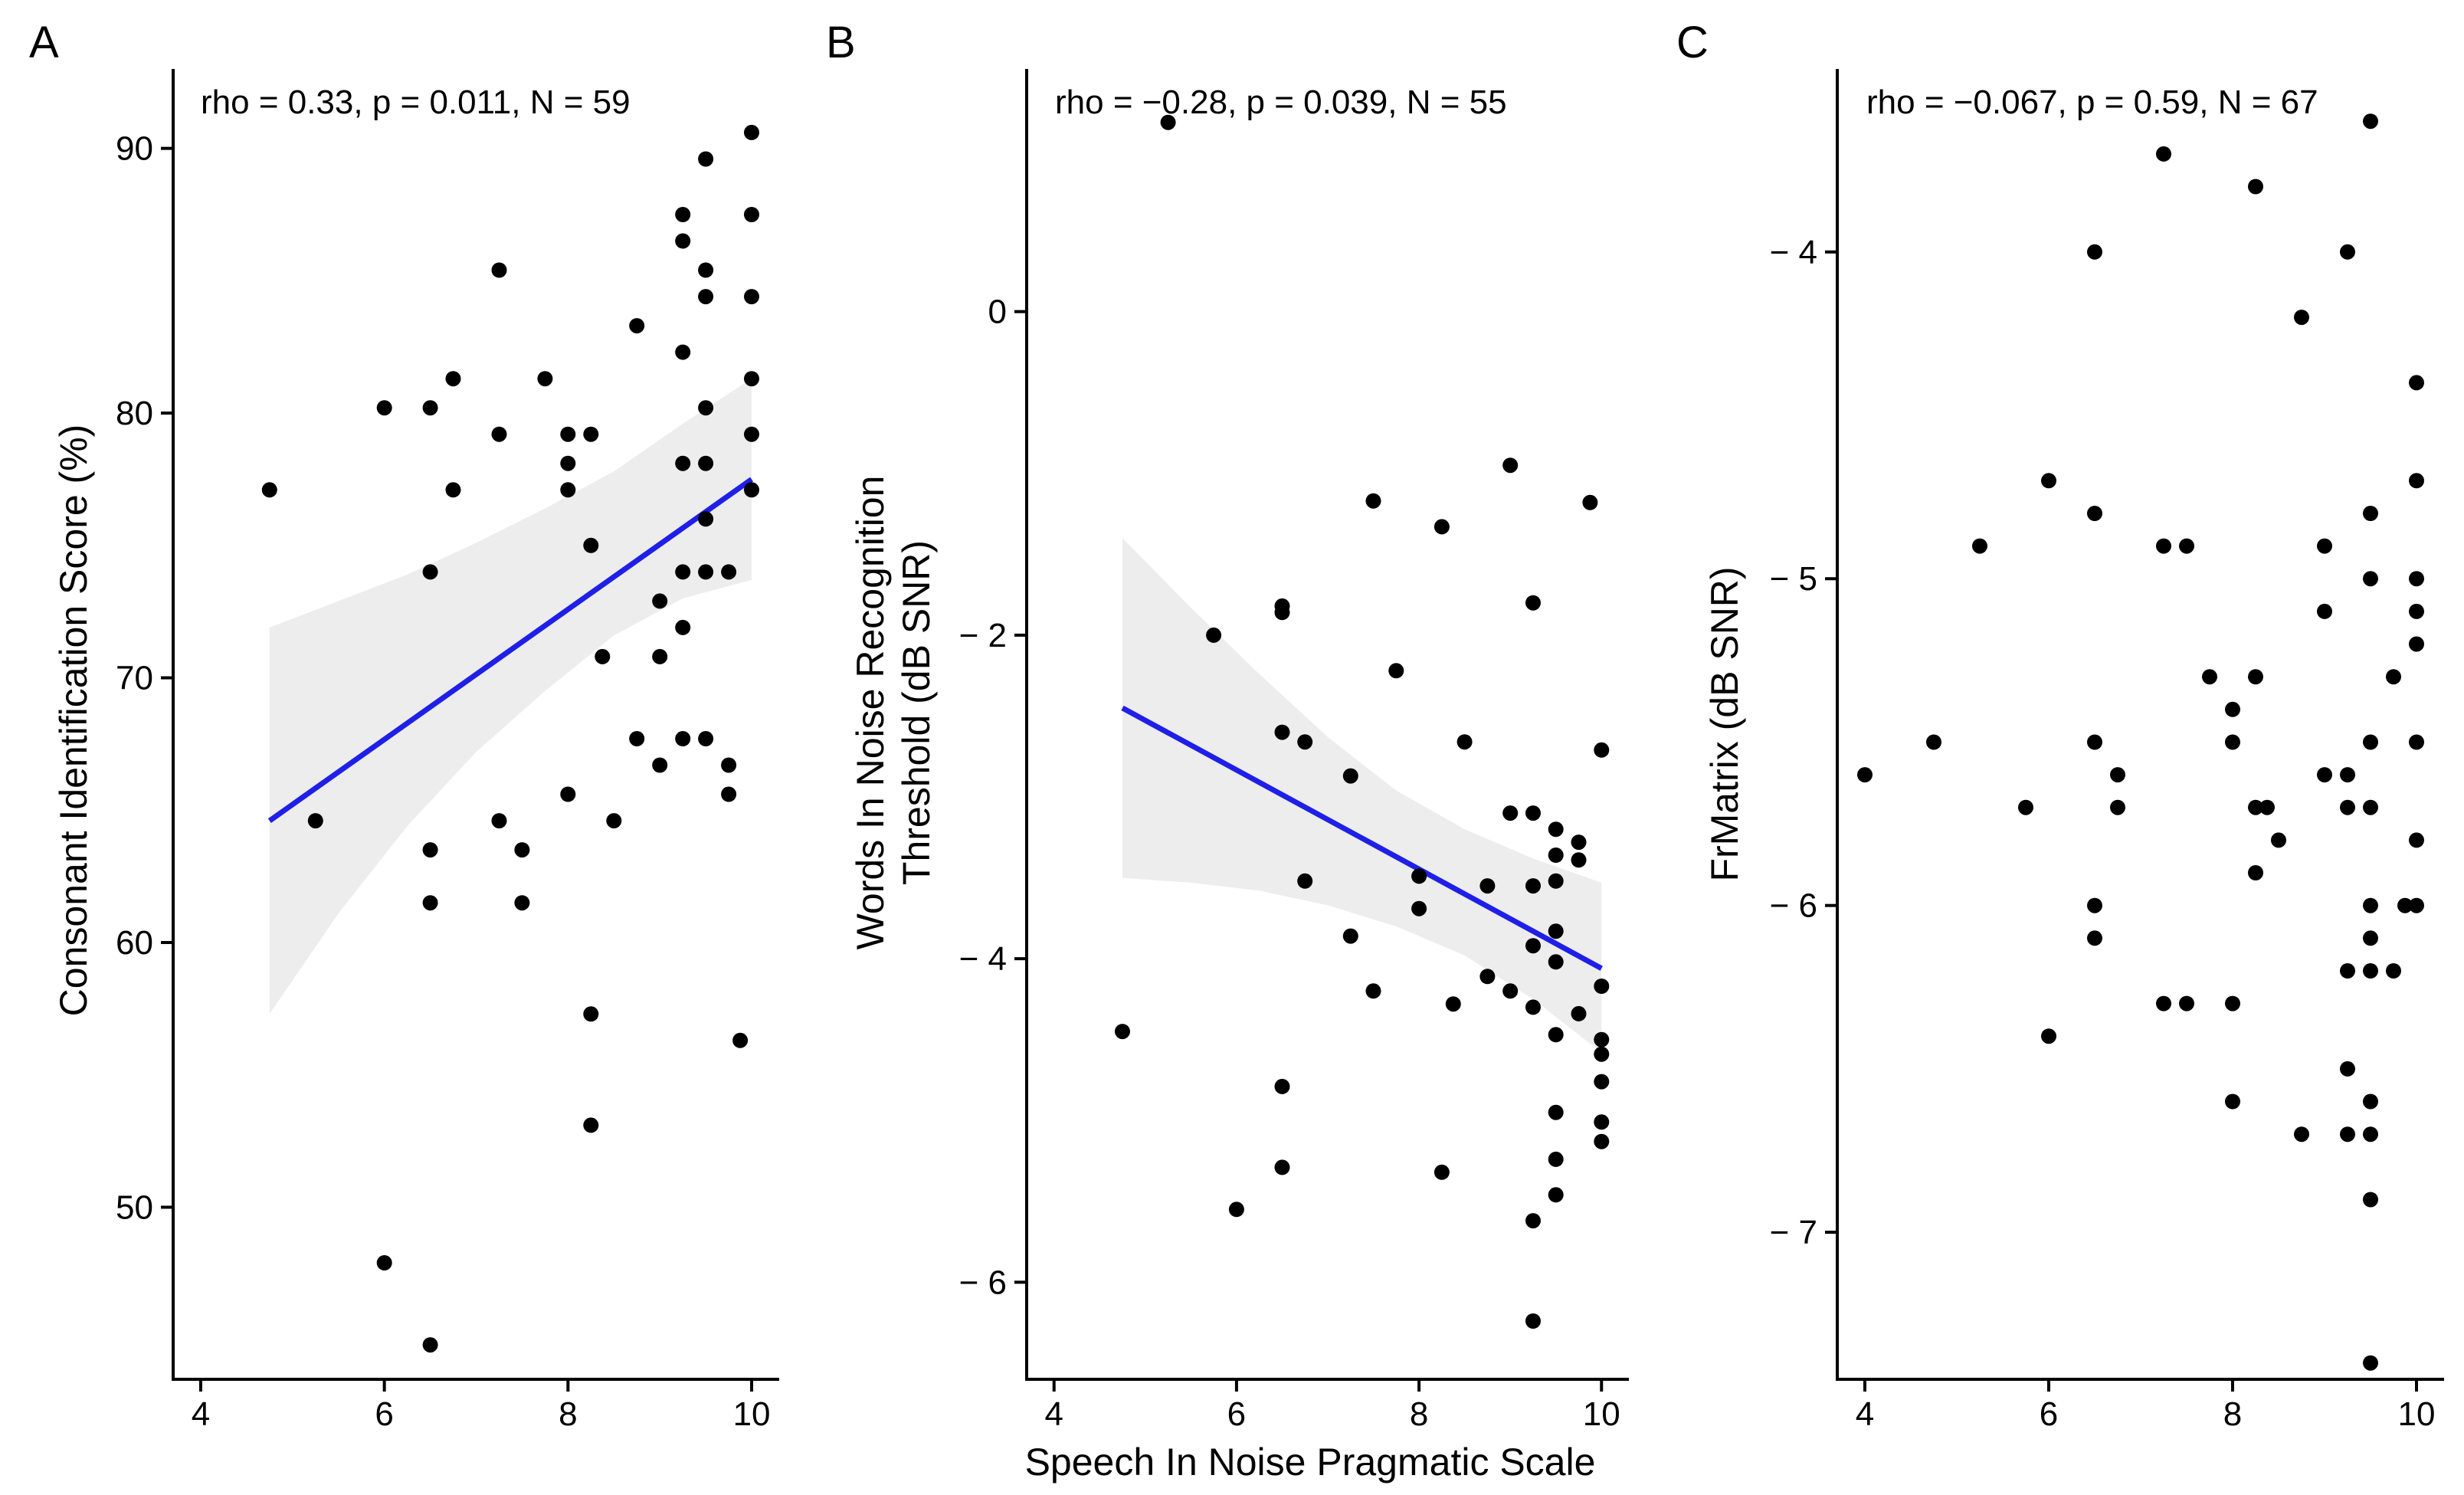  What do you see at coordinates (510, 650) in the screenshot?
I see `panel-a-regression-line` at bounding box center [510, 650].